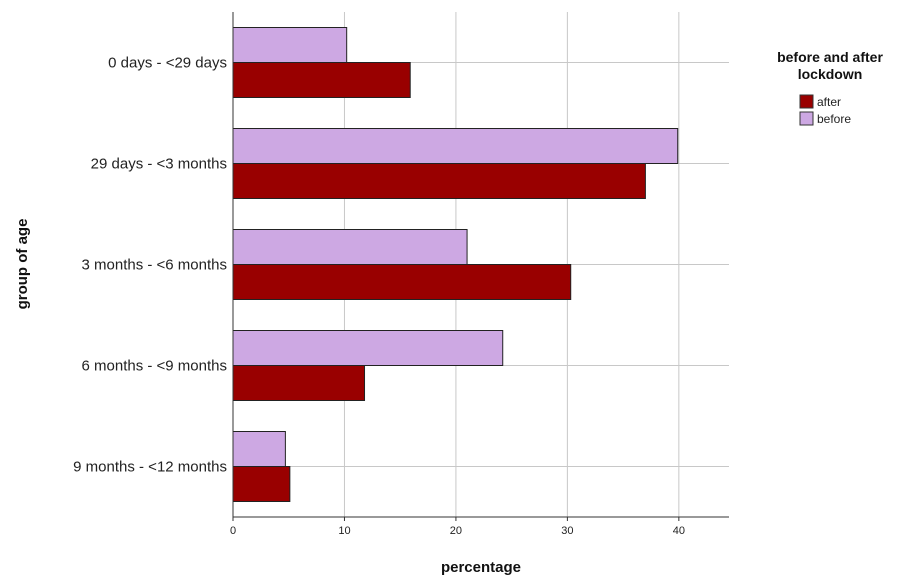  What do you see at coordinates (155, 366) in the screenshot?
I see `y-category-label: 6 months - <9 months` at bounding box center [155, 366].